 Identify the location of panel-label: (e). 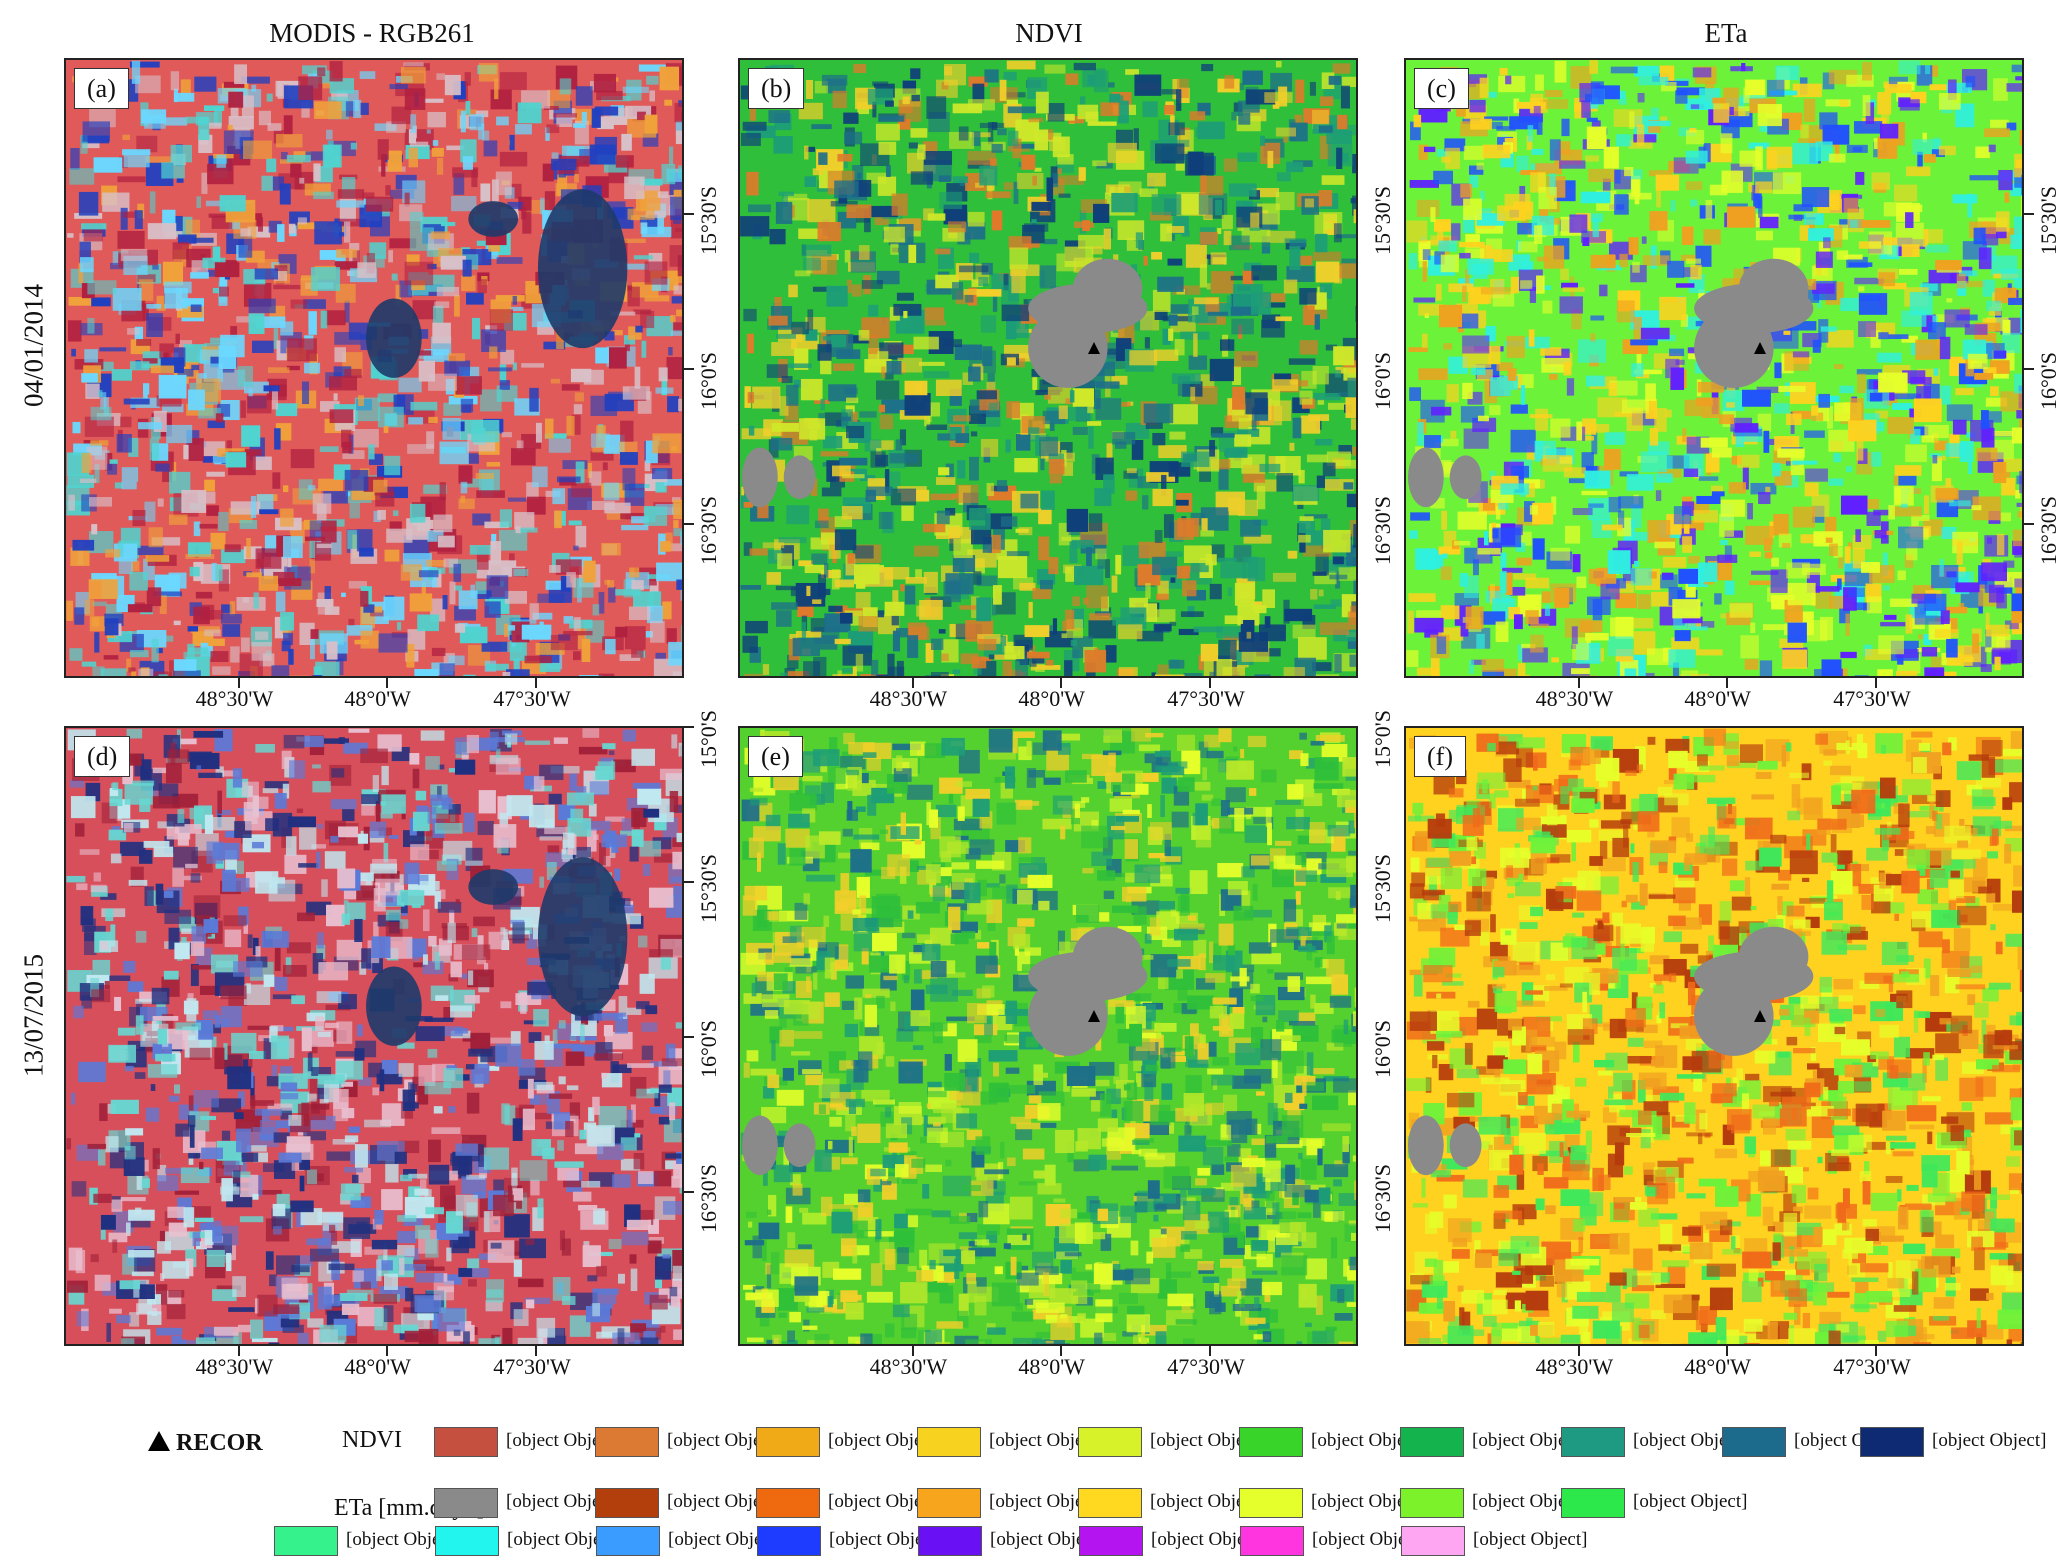
(775, 757).